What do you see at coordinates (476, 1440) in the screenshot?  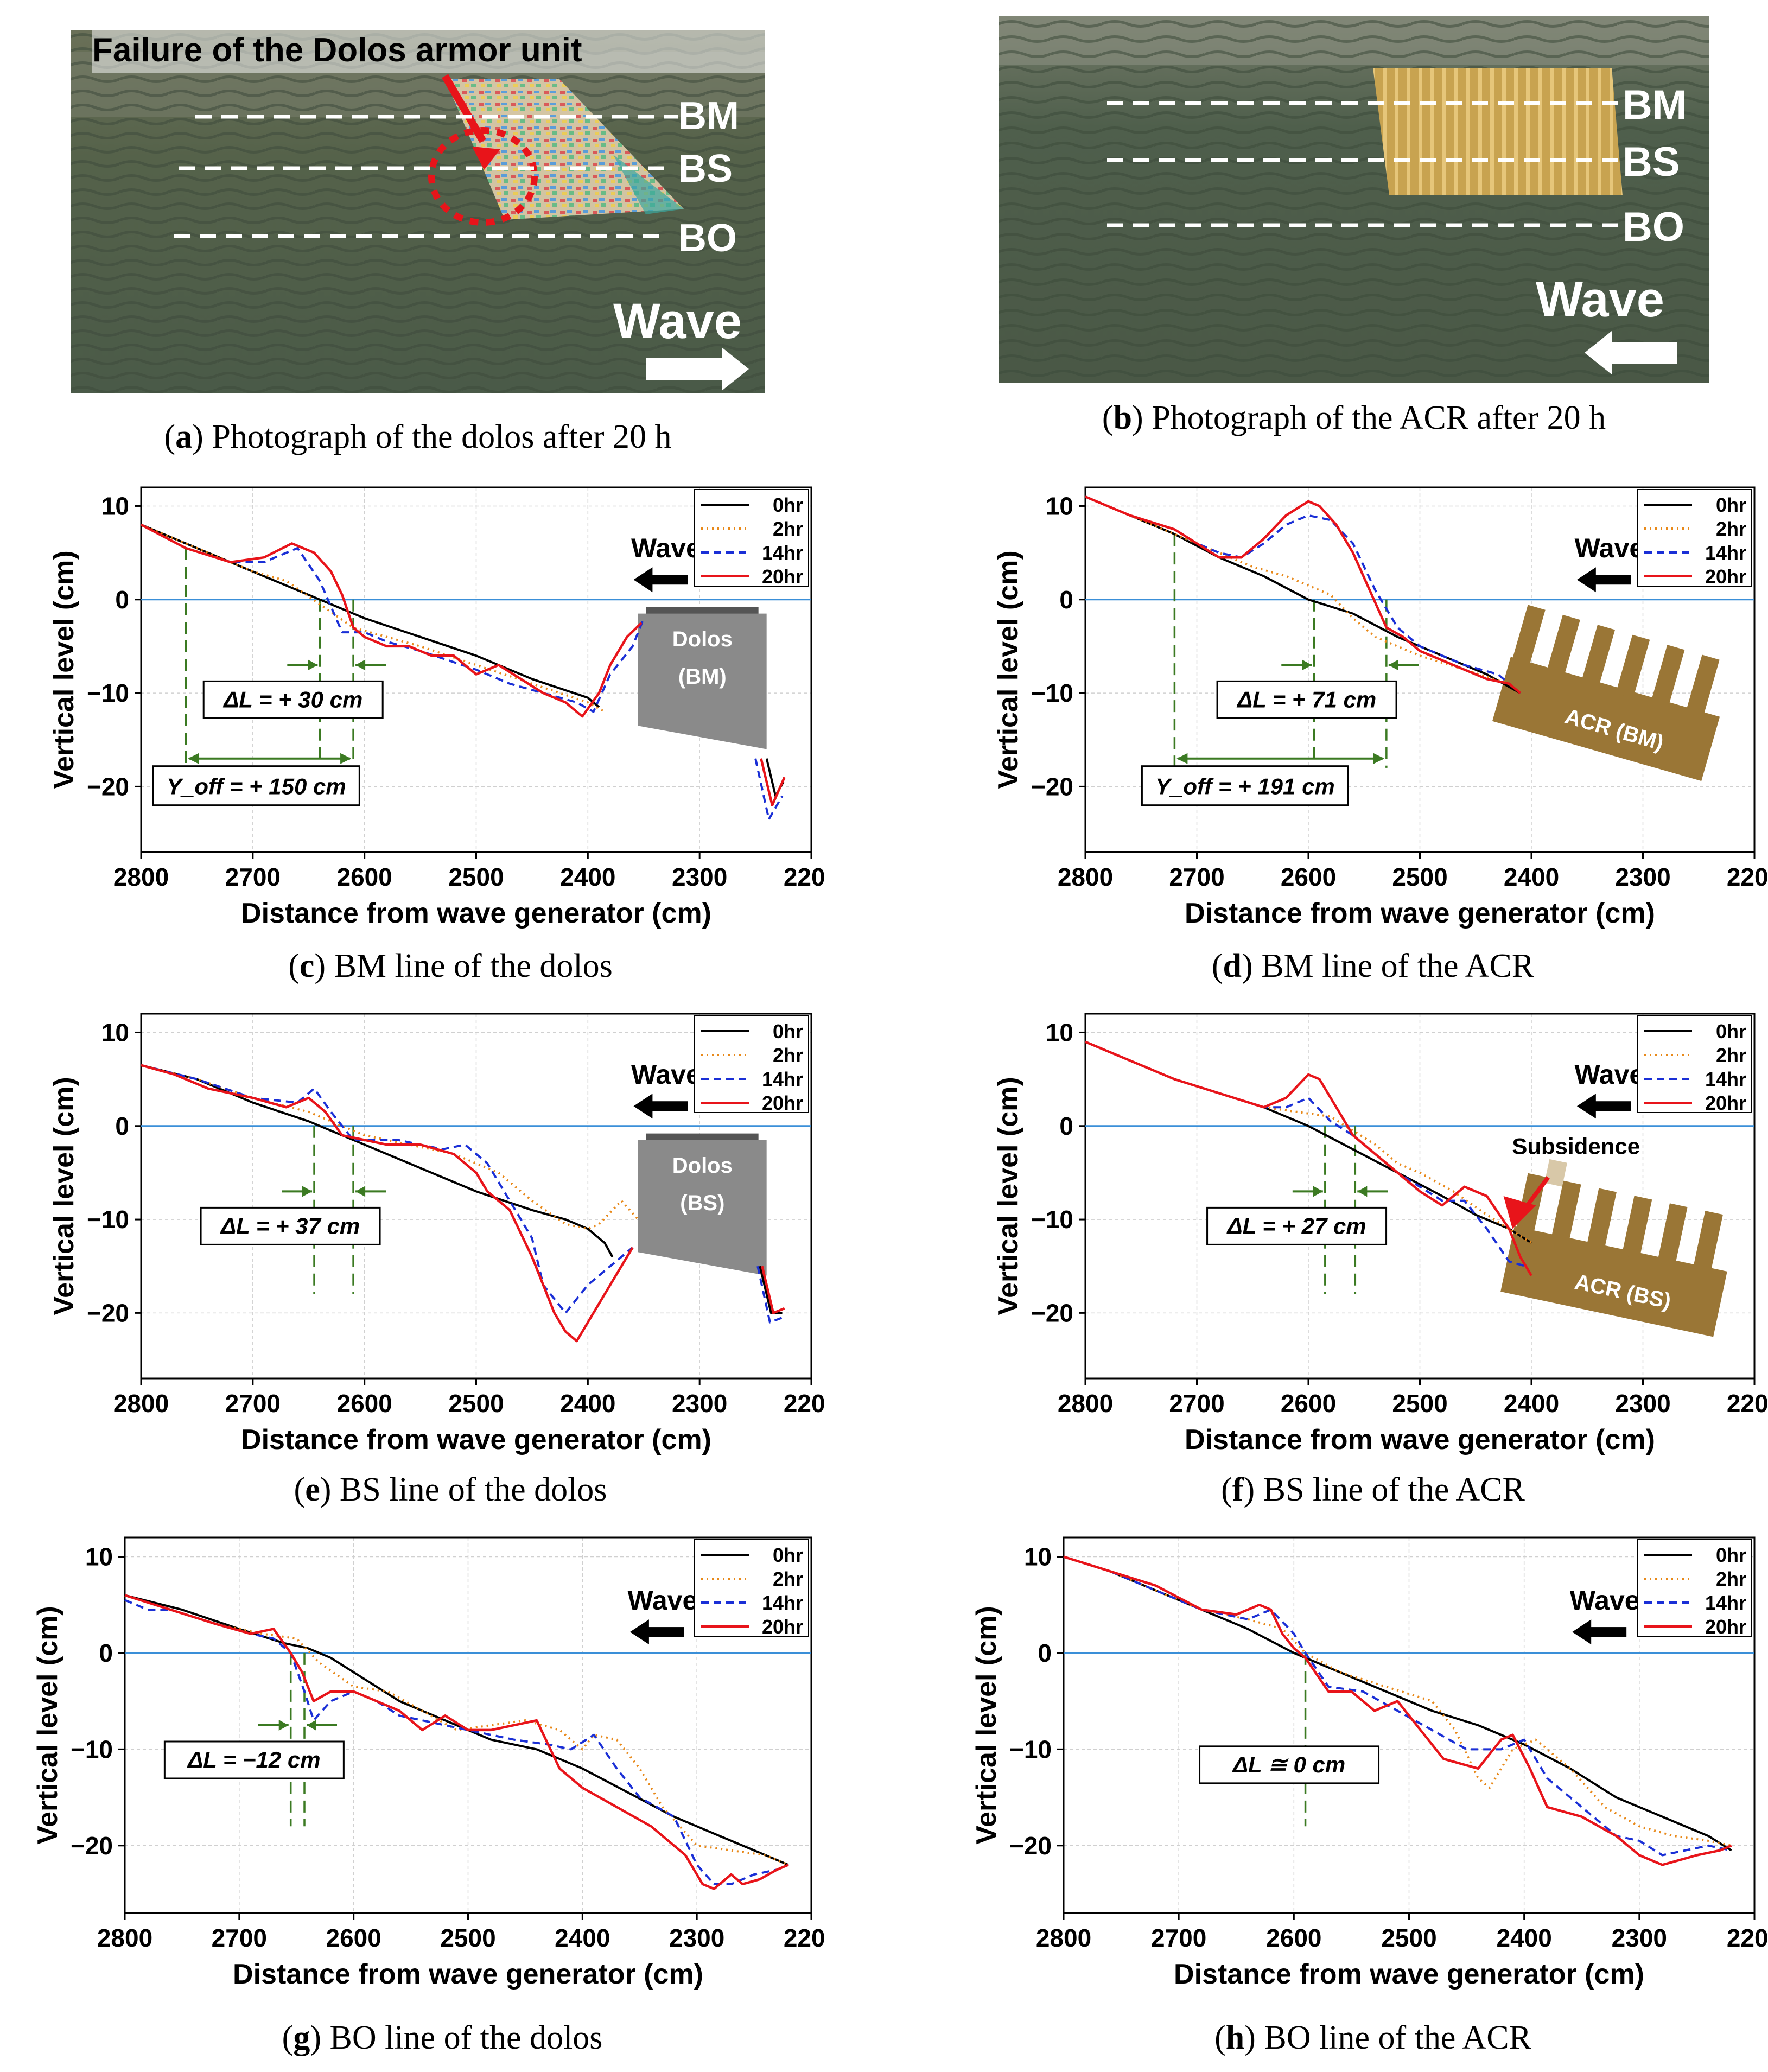 I see `x-axis-label: Distance from wave generator (cm)` at bounding box center [476, 1440].